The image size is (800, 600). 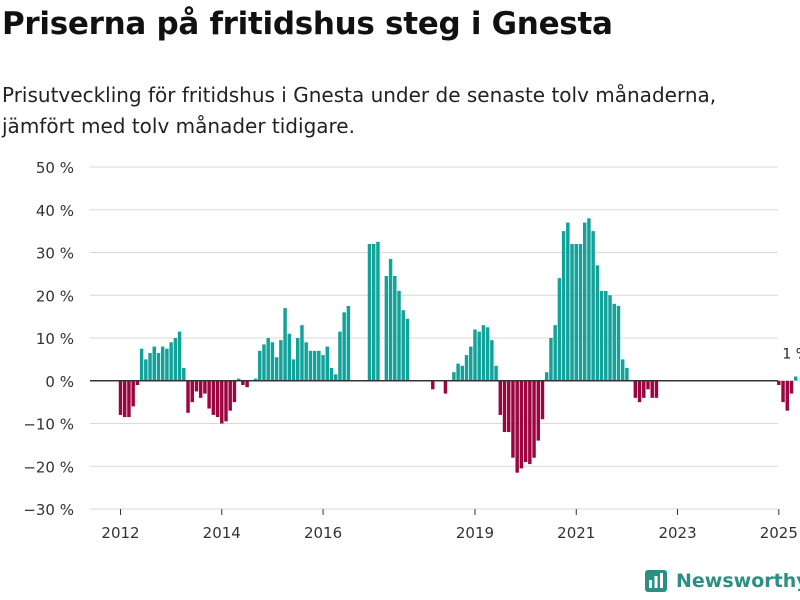 What do you see at coordinates (48, 467) in the screenshot?
I see `y-tick-label: −20 %` at bounding box center [48, 467].